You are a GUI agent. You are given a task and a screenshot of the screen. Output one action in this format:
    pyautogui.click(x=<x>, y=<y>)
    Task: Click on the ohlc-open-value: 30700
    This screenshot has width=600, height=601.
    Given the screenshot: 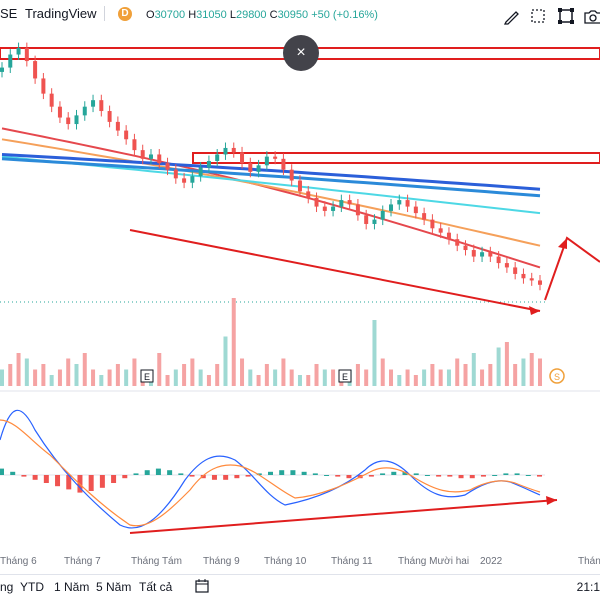 What is the action you would take?
    pyautogui.click(x=170, y=15)
    